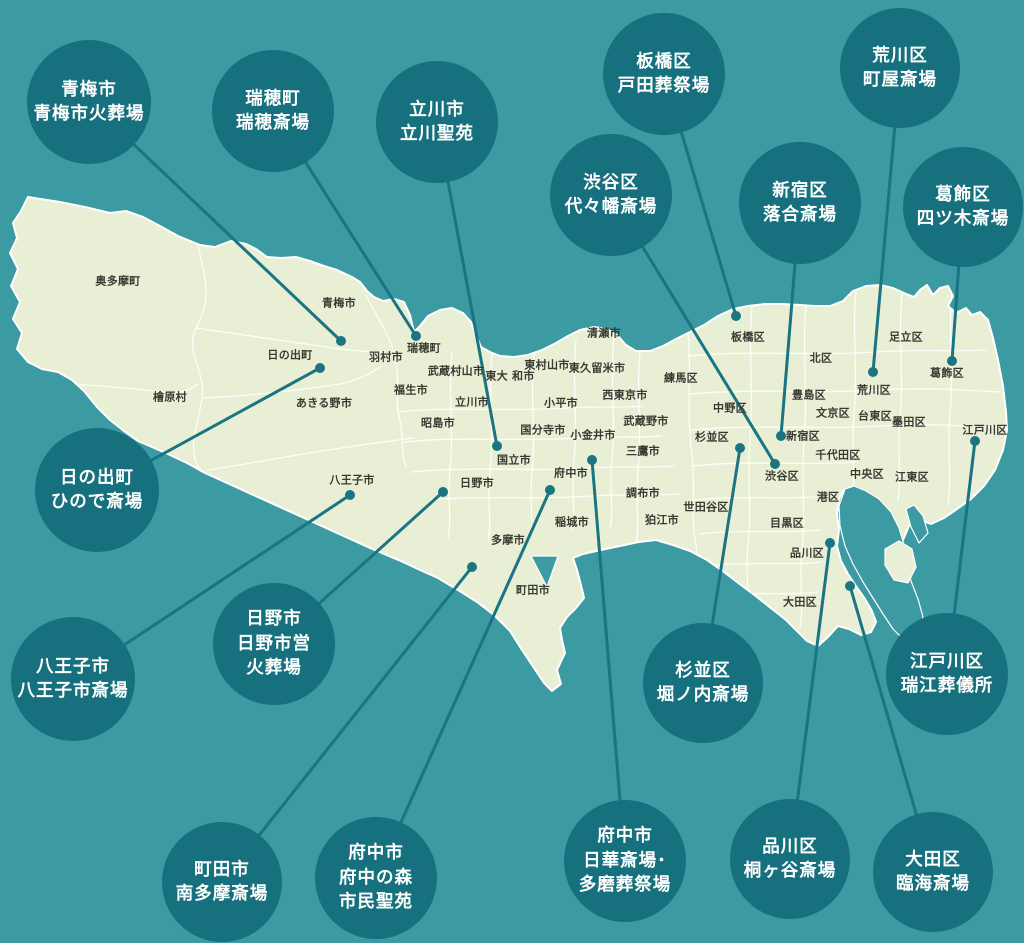  What do you see at coordinates (593, 435) in the screenshot?
I see `map-region-label: 小金井市` at bounding box center [593, 435].